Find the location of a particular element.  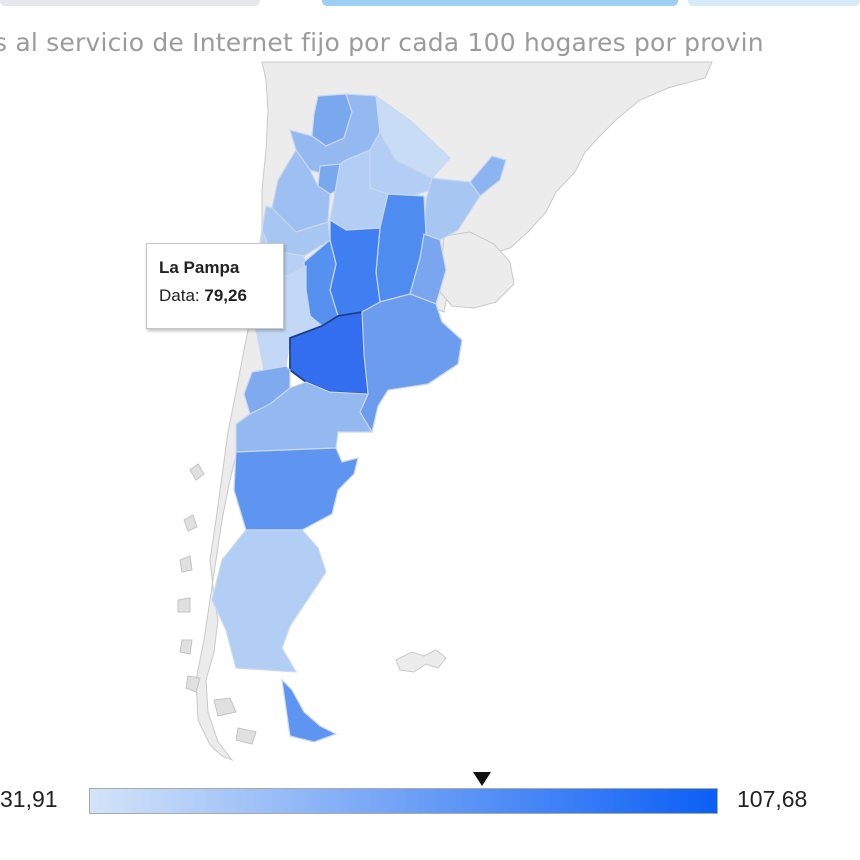

legend-value-marker is located at coordinates (482, 779).